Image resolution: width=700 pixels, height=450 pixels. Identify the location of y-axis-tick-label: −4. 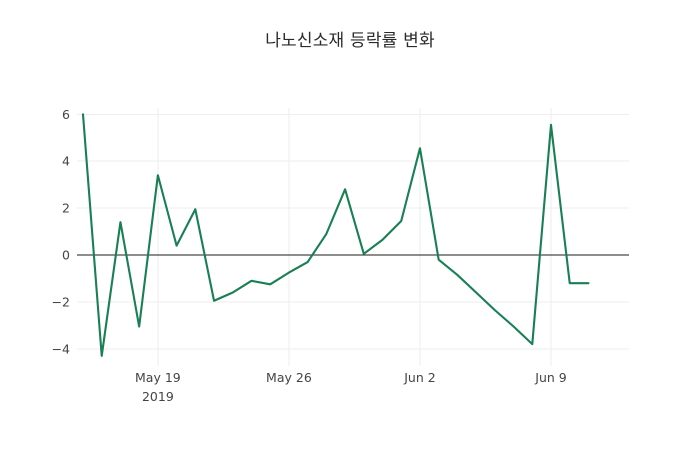
(61, 348).